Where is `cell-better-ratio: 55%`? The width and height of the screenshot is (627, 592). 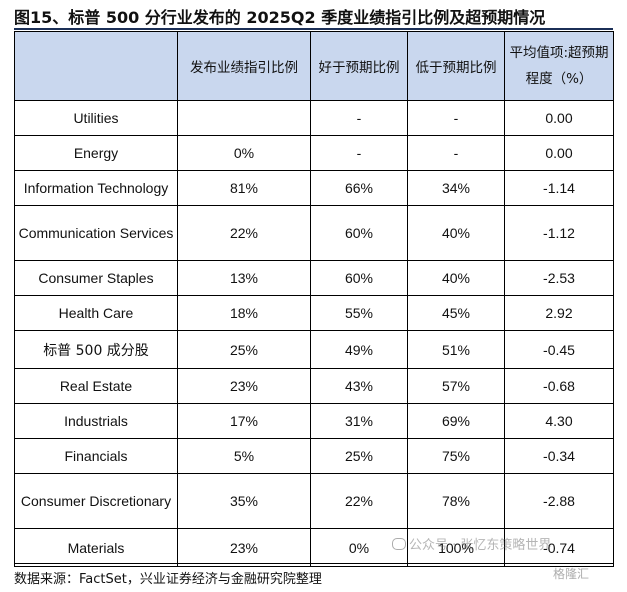 cell-better-ratio: 55% is located at coordinates (359, 313).